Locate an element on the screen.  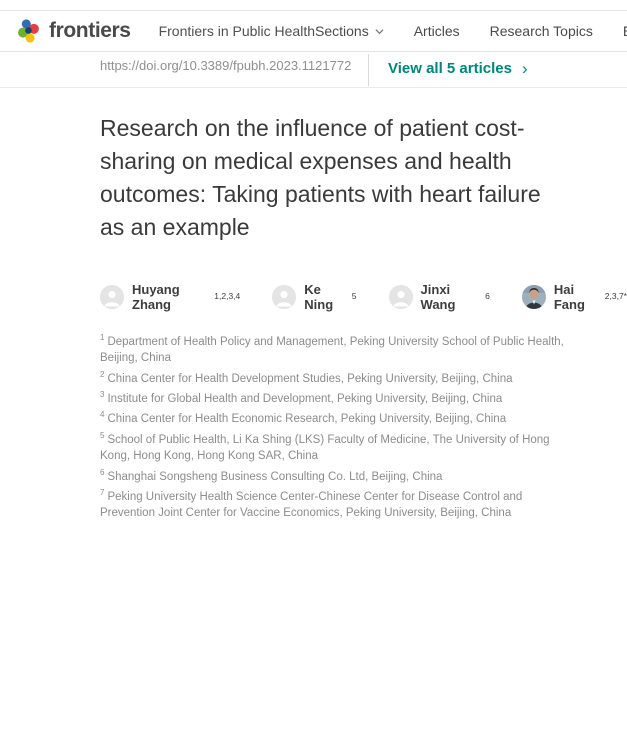
nav-item-research-topics: Research Topics is located at coordinates (541, 31).